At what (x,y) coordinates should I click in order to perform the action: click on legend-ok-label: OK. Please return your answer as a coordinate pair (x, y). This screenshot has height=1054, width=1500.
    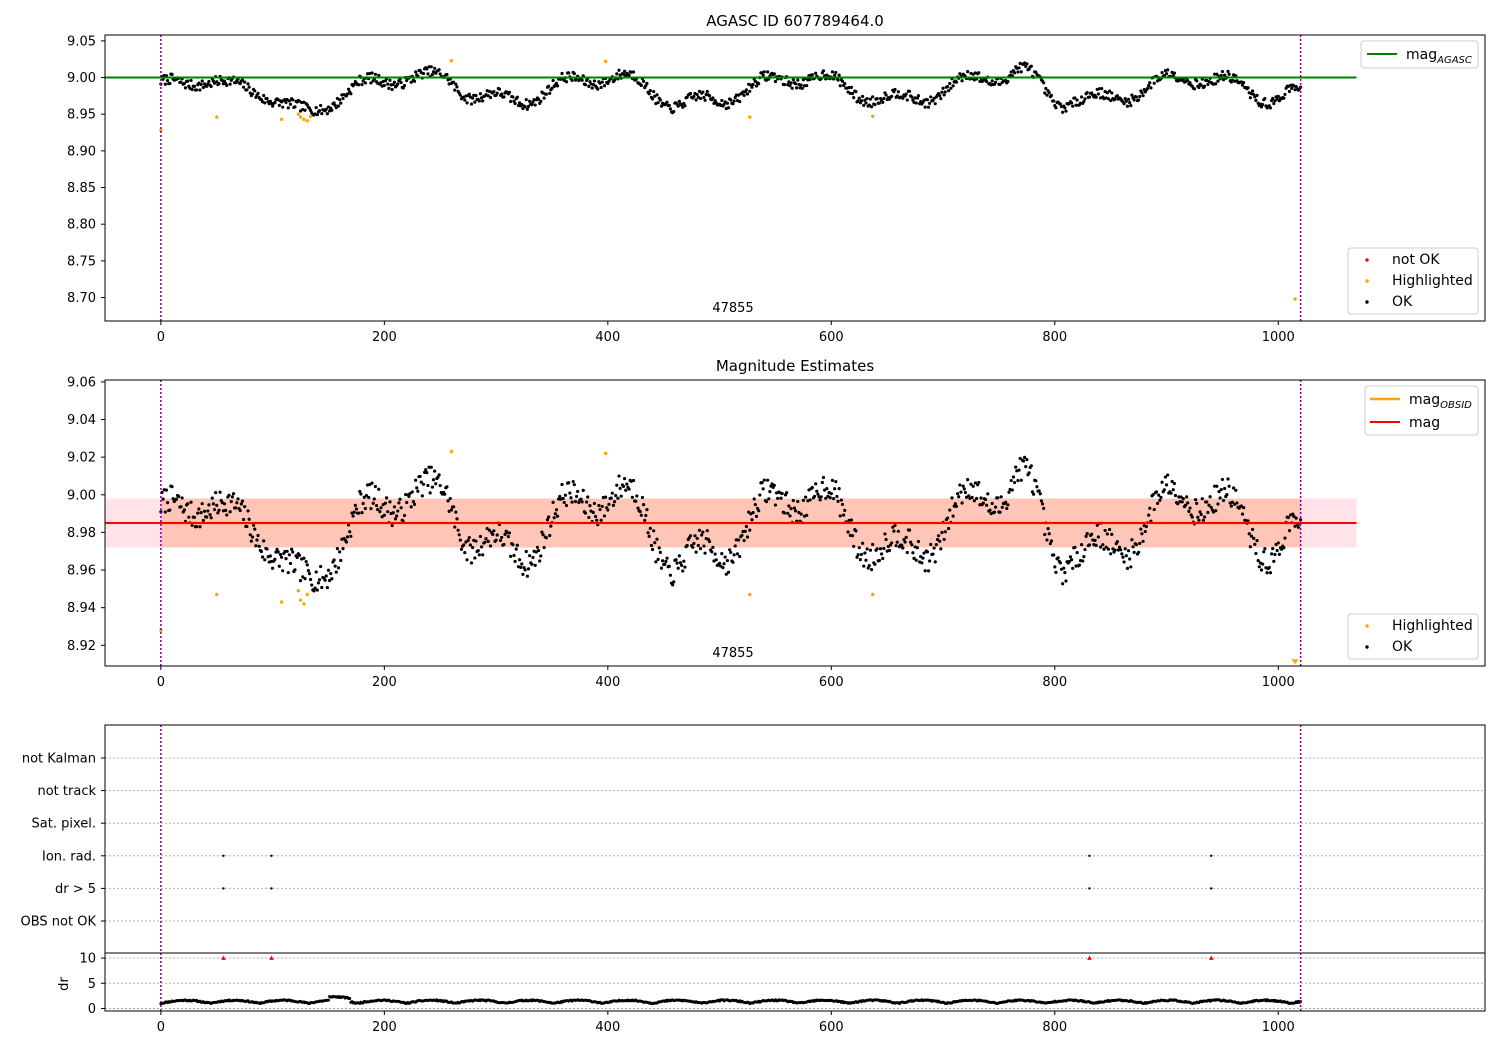
    Looking at the image, I should click on (1402, 302).